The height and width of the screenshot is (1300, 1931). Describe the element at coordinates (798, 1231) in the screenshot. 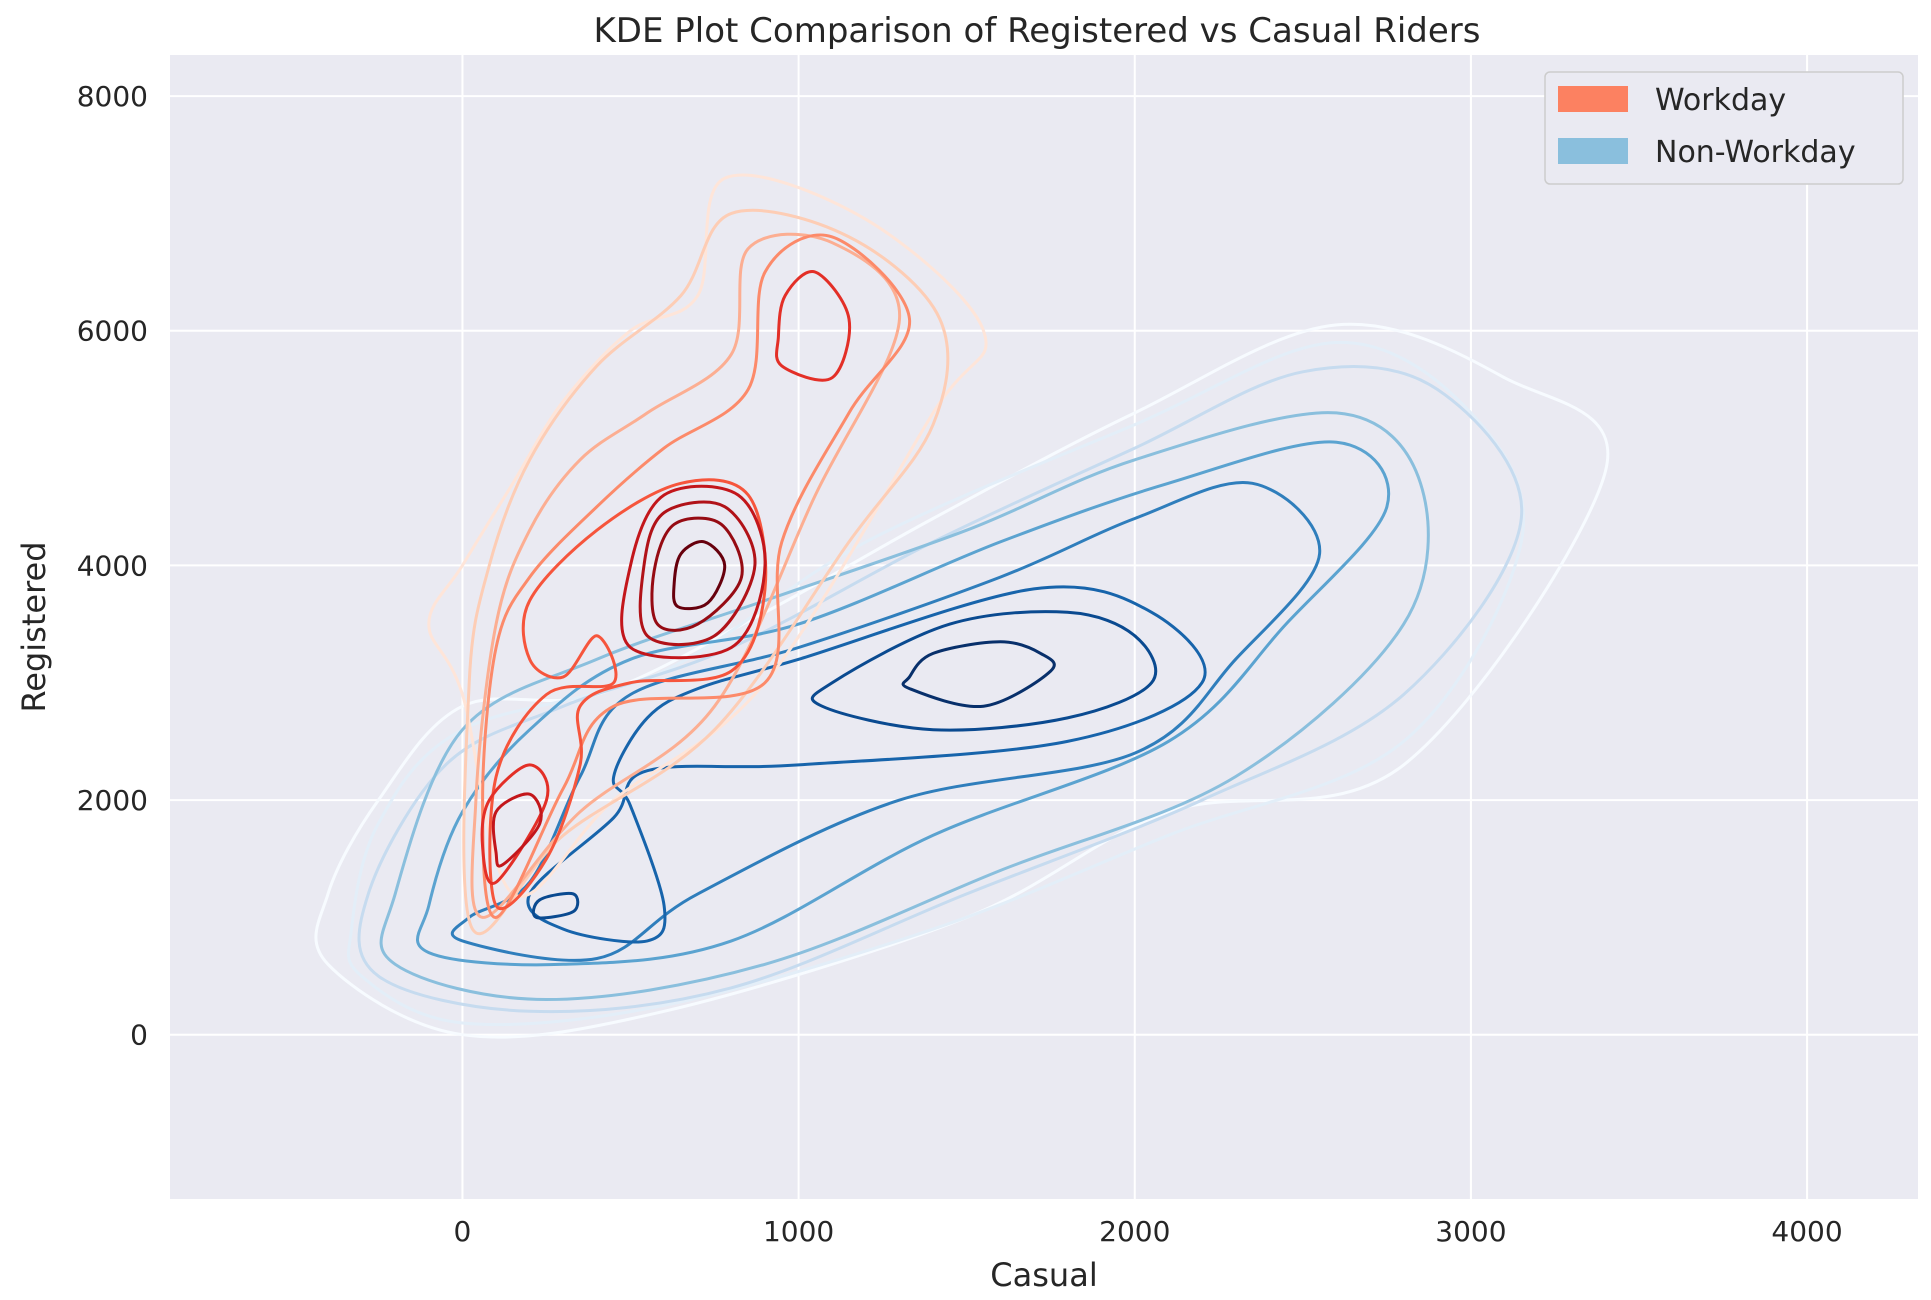

I see `x-tick-label: 1000` at that location.